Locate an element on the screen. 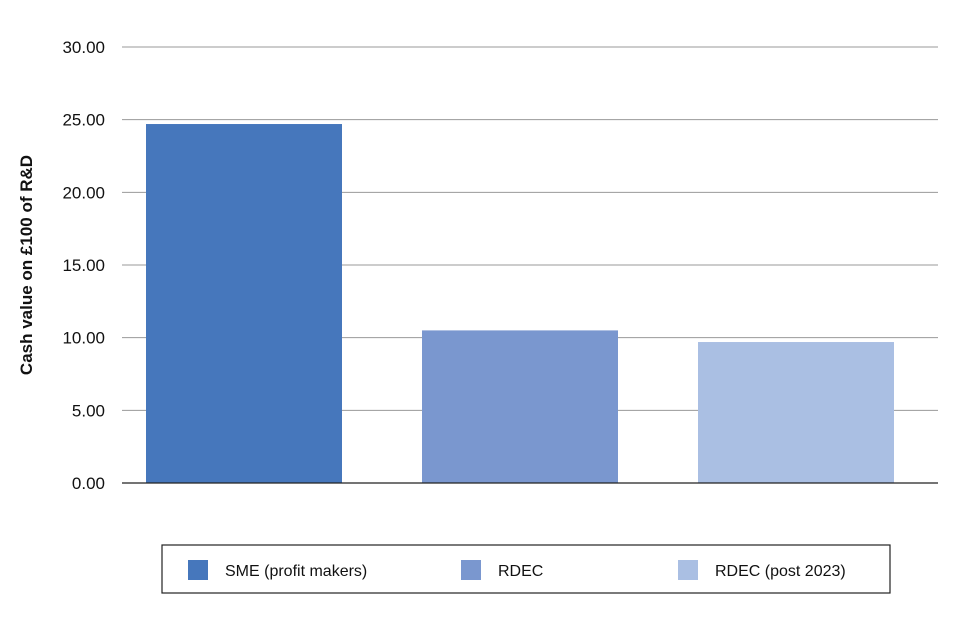 Image resolution: width=960 pixels, height=640 pixels. legend-label: RDEC is located at coordinates (520, 571).